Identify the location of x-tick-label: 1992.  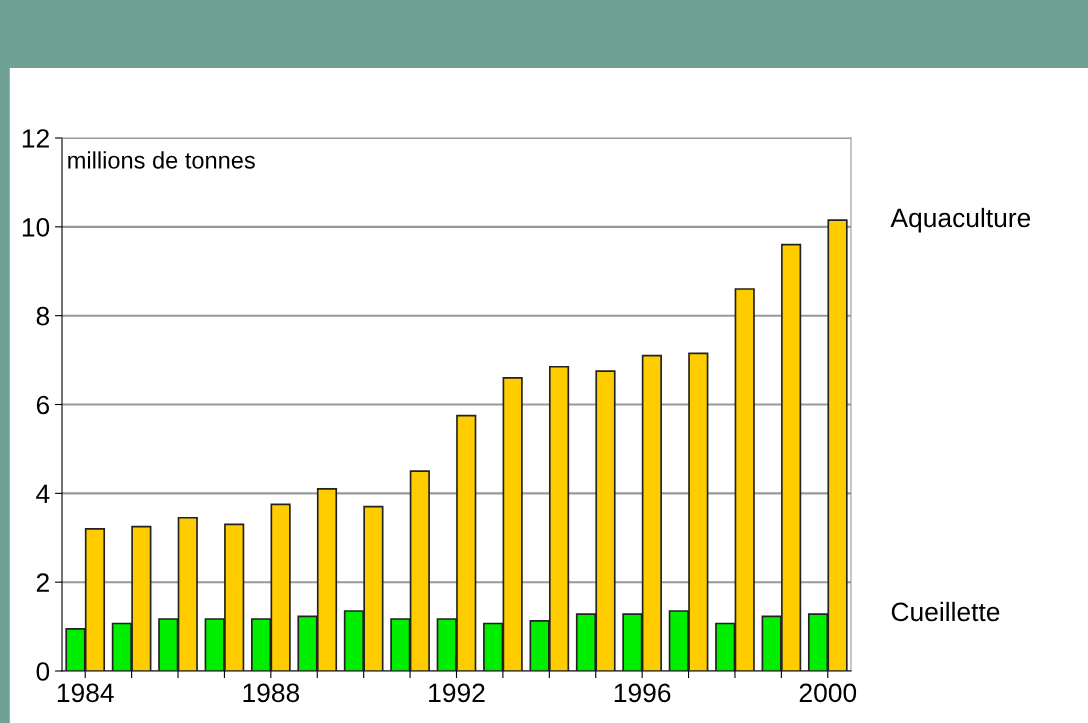
(457, 693).